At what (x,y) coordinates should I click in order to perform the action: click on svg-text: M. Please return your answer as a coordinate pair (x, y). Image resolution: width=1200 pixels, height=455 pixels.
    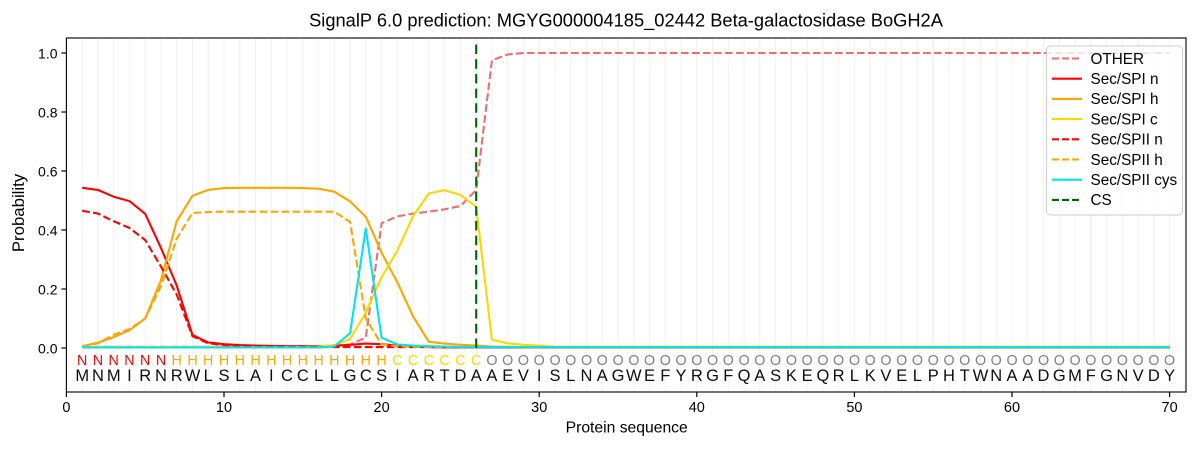
    Looking at the image, I should click on (82, 376).